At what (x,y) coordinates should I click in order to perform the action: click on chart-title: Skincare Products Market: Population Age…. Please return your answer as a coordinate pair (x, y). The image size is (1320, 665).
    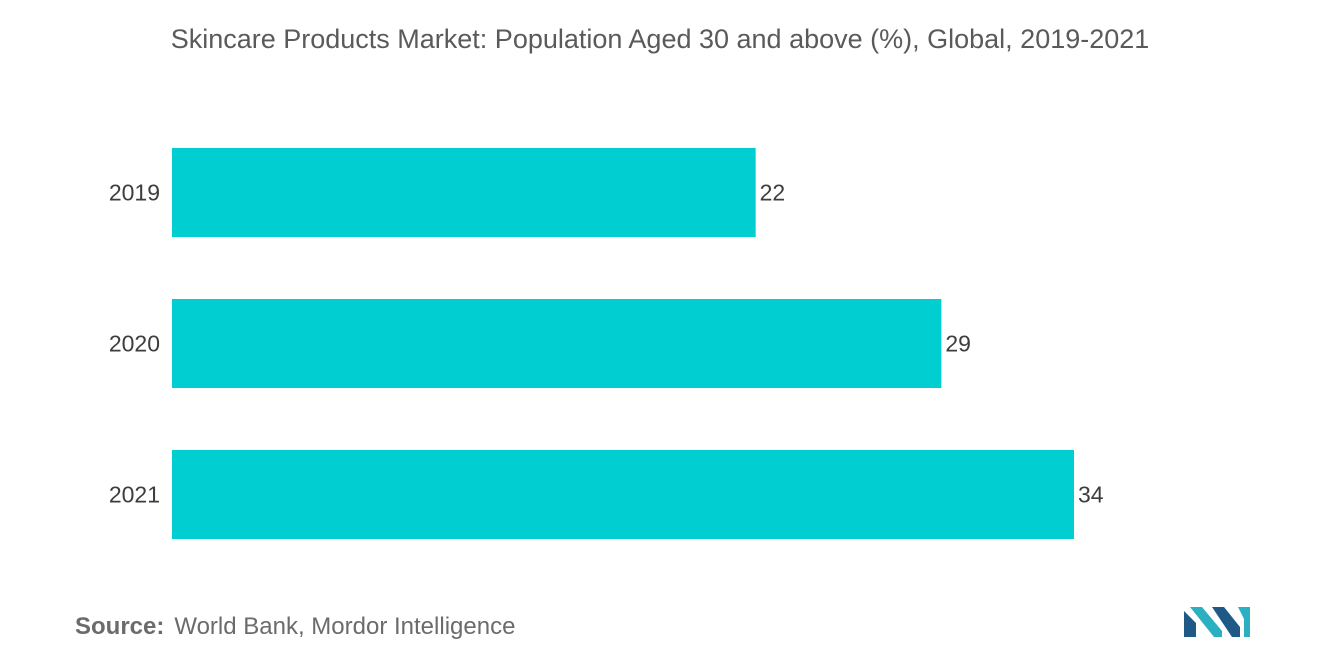
    Looking at the image, I should click on (660, 39).